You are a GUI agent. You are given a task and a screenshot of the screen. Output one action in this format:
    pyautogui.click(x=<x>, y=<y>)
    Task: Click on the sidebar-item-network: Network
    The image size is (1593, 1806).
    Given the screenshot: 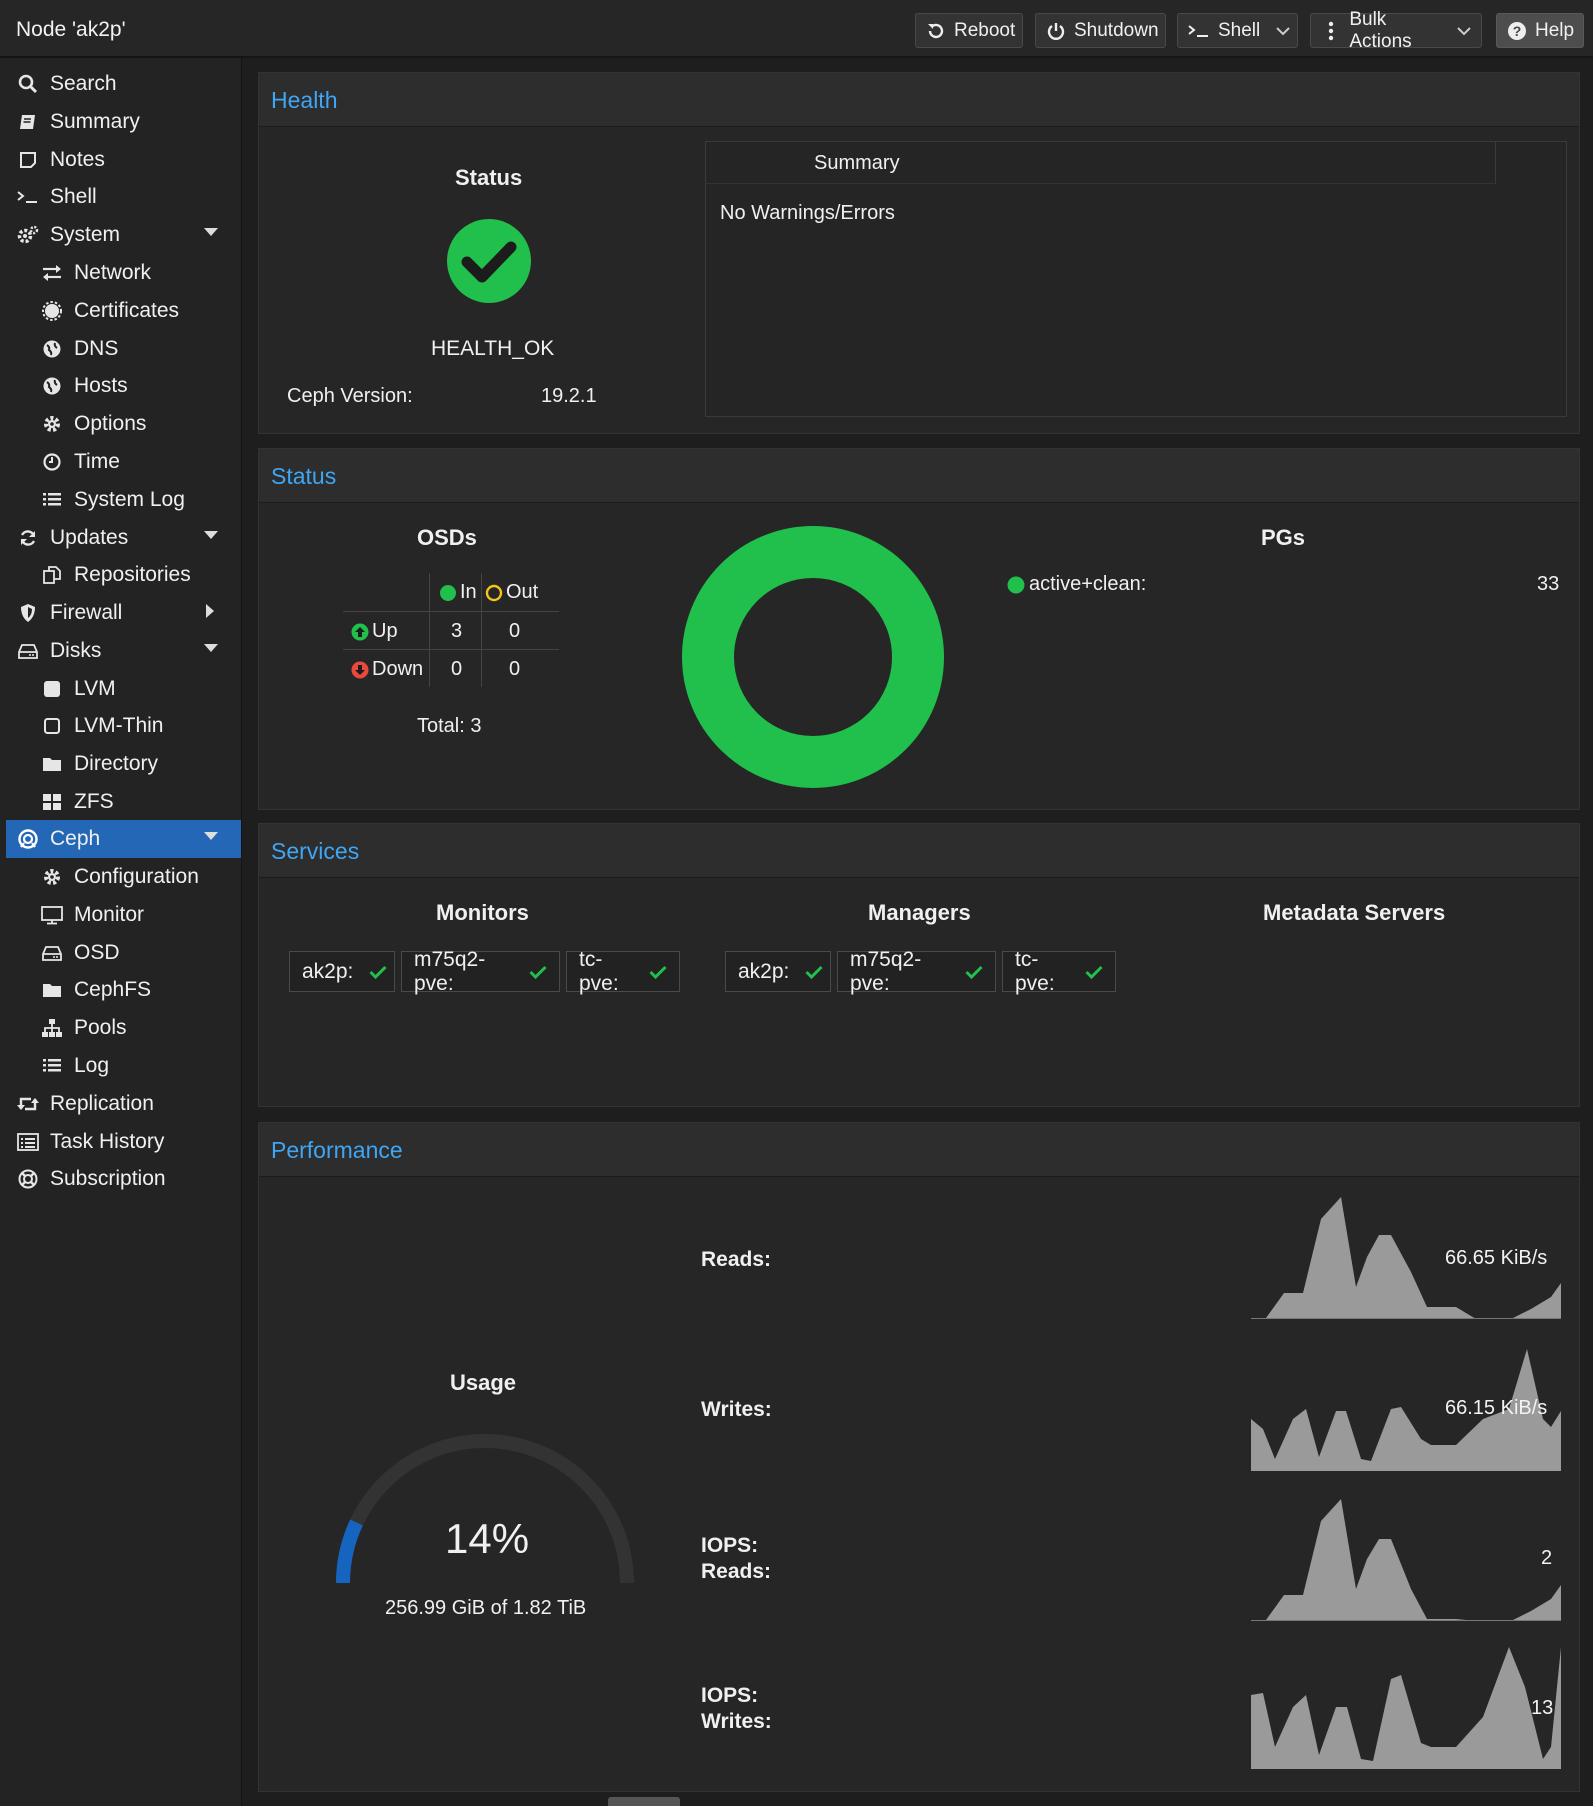 What is the action you would take?
    pyautogui.click(x=123, y=273)
    